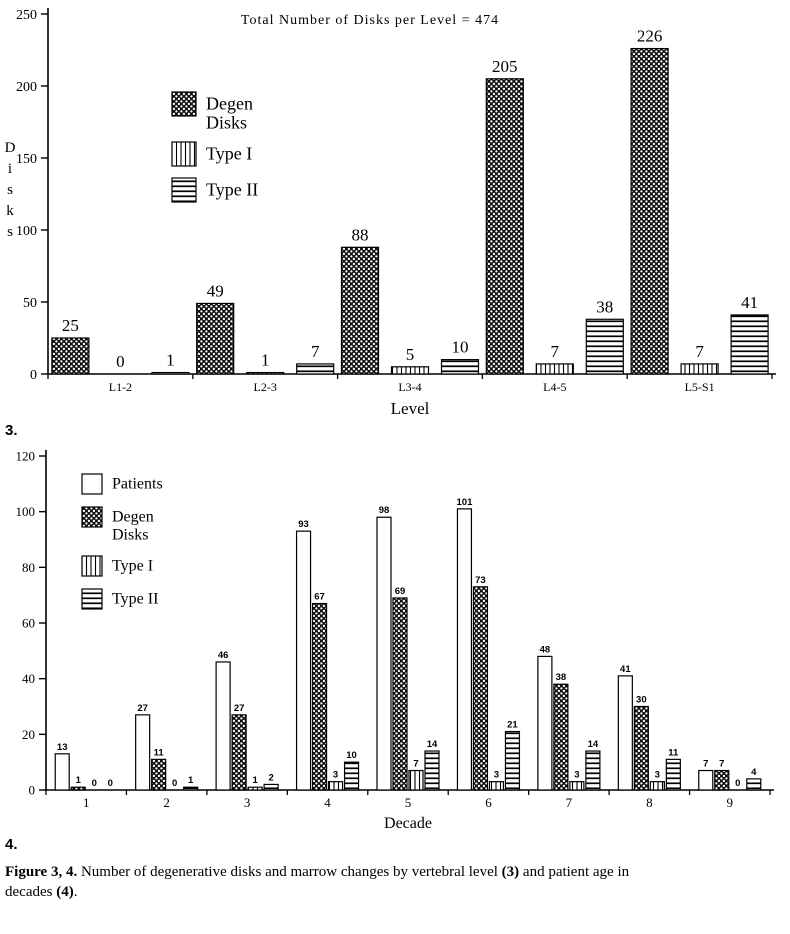 Image resolution: width=790 pixels, height=934 pixels. What do you see at coordinates (62, 747) in the screenshot?
I see `bar-value-label: 13` at bounding box center [62, 747].